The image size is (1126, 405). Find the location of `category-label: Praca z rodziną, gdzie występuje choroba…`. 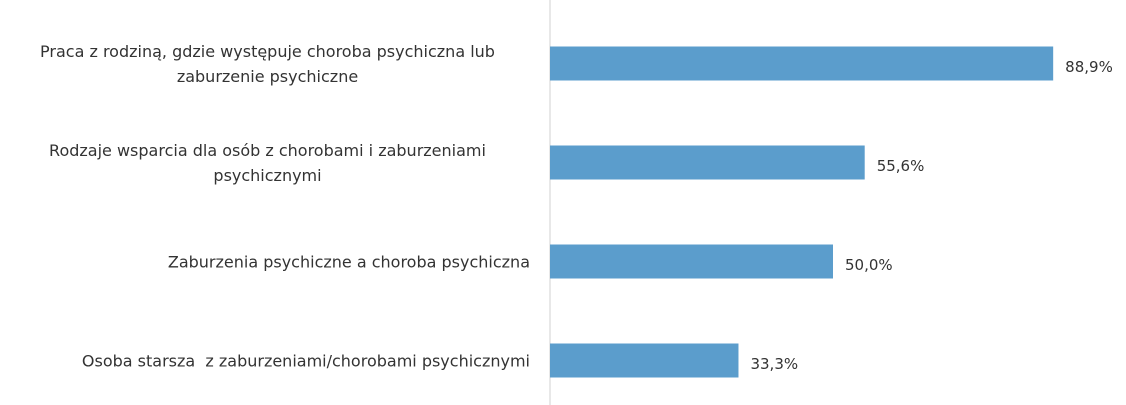

category-label: Praca z rodziną, gdzie występuje choroba… is located at coordinates (270, 63).